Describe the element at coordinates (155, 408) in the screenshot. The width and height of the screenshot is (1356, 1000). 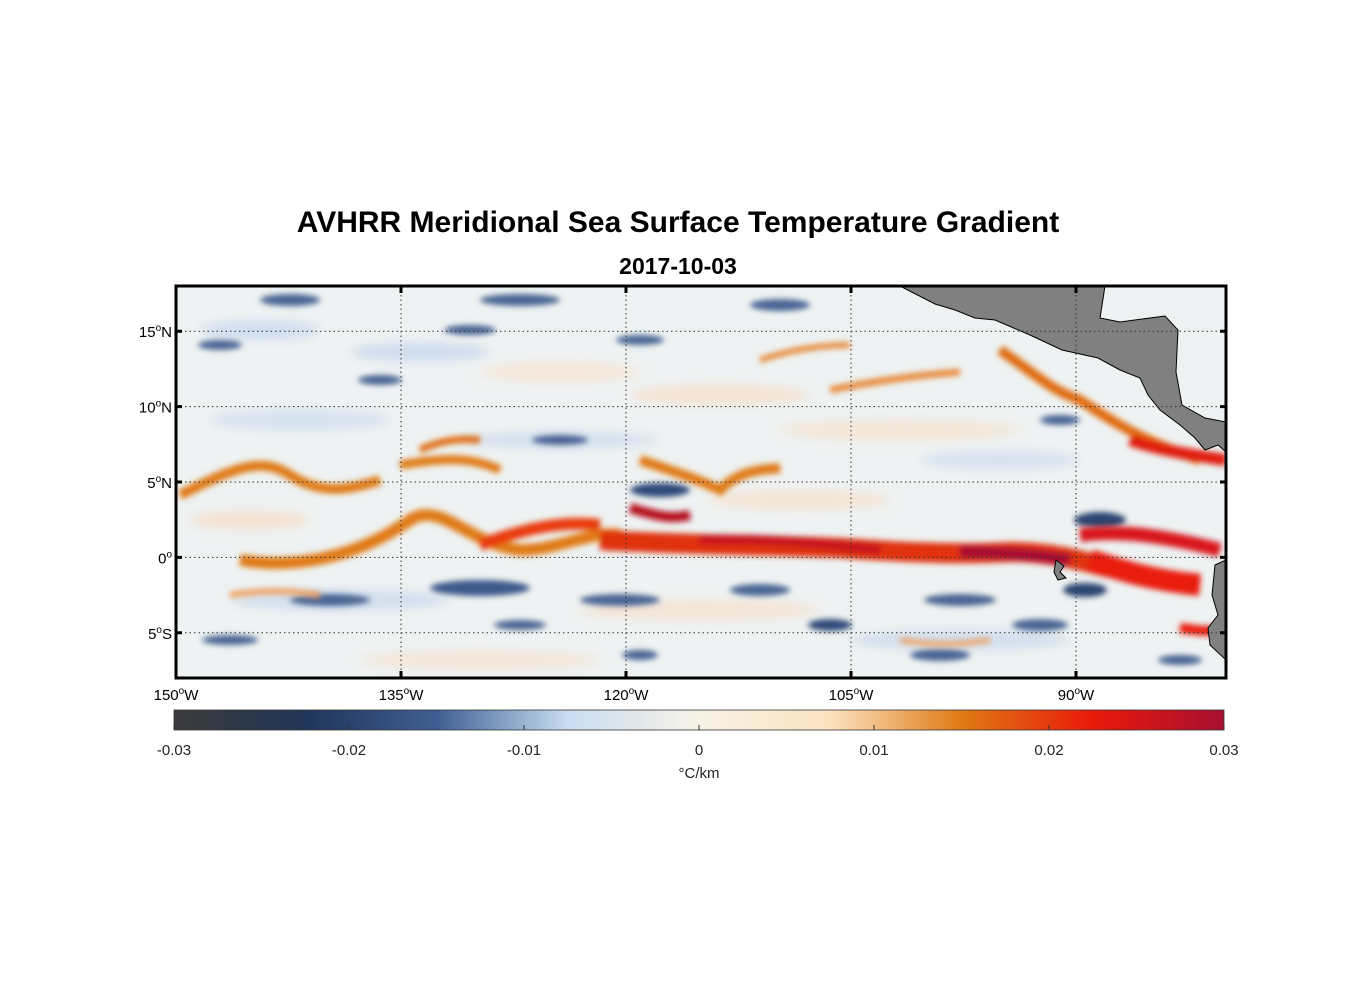
I see `lat-tick-label: 10oN` at that location.